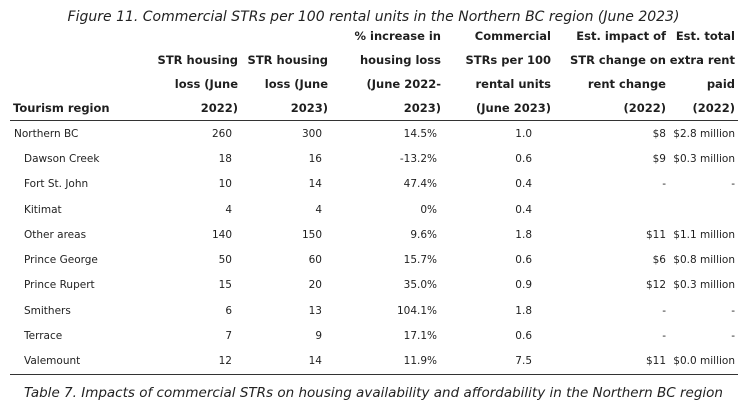 The image size is (747, 413). What do you see at coordinates (221, 133) in the screenshot?
I see `str-loss-2022-cell: 260` at bounding box center [221, 133].